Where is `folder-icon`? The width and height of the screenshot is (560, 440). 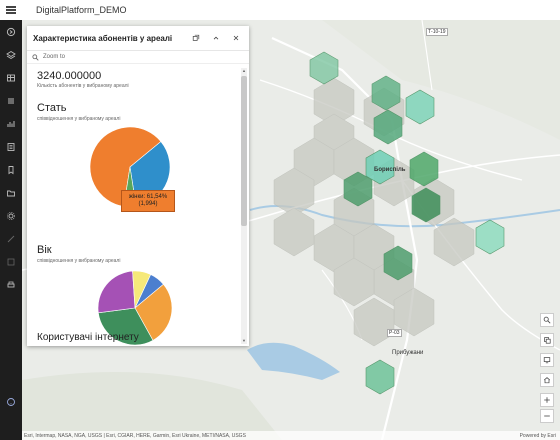
folder-icon is located at coordinates (11, 193).